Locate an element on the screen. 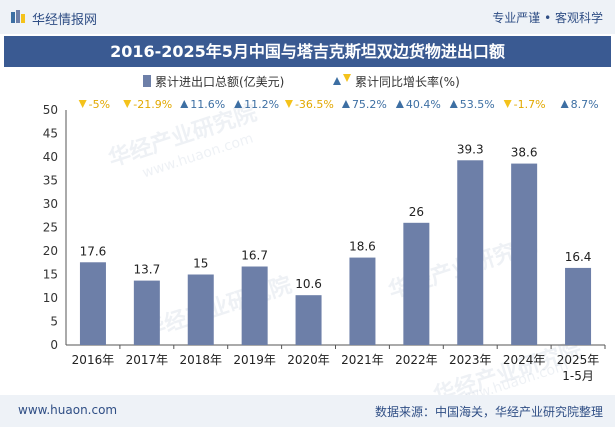 Image resolution: width=615 pixels, height=427 pixels. legend-up-triangle-icon is located at coordinates (337, 81).